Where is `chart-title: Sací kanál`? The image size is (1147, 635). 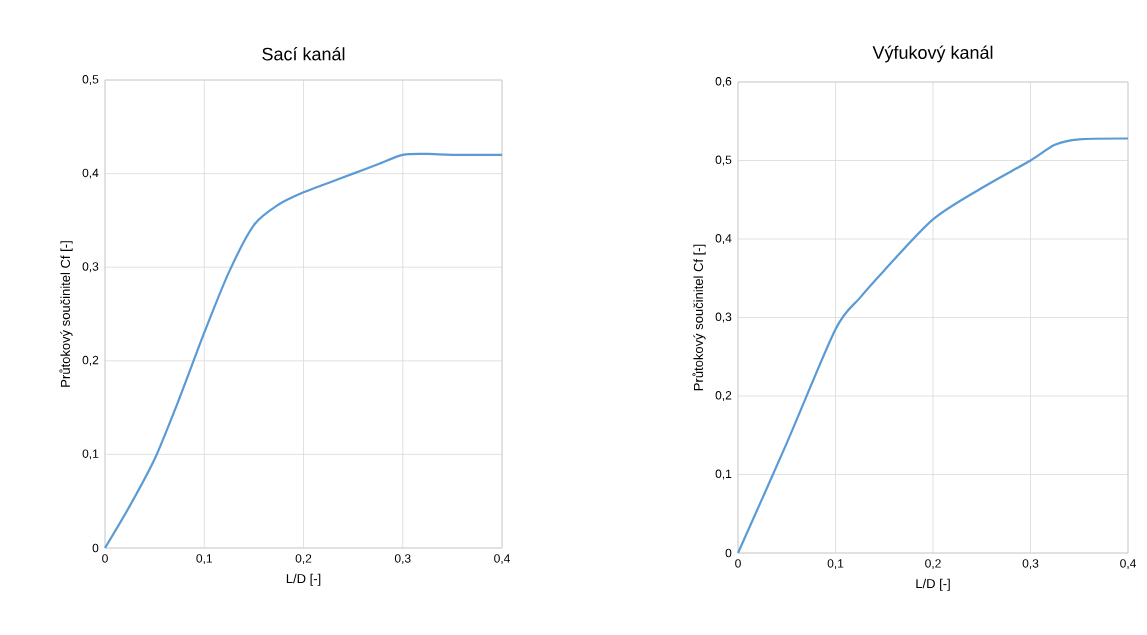 chart-title: Sací kanál is located at coordinates (303, 54).